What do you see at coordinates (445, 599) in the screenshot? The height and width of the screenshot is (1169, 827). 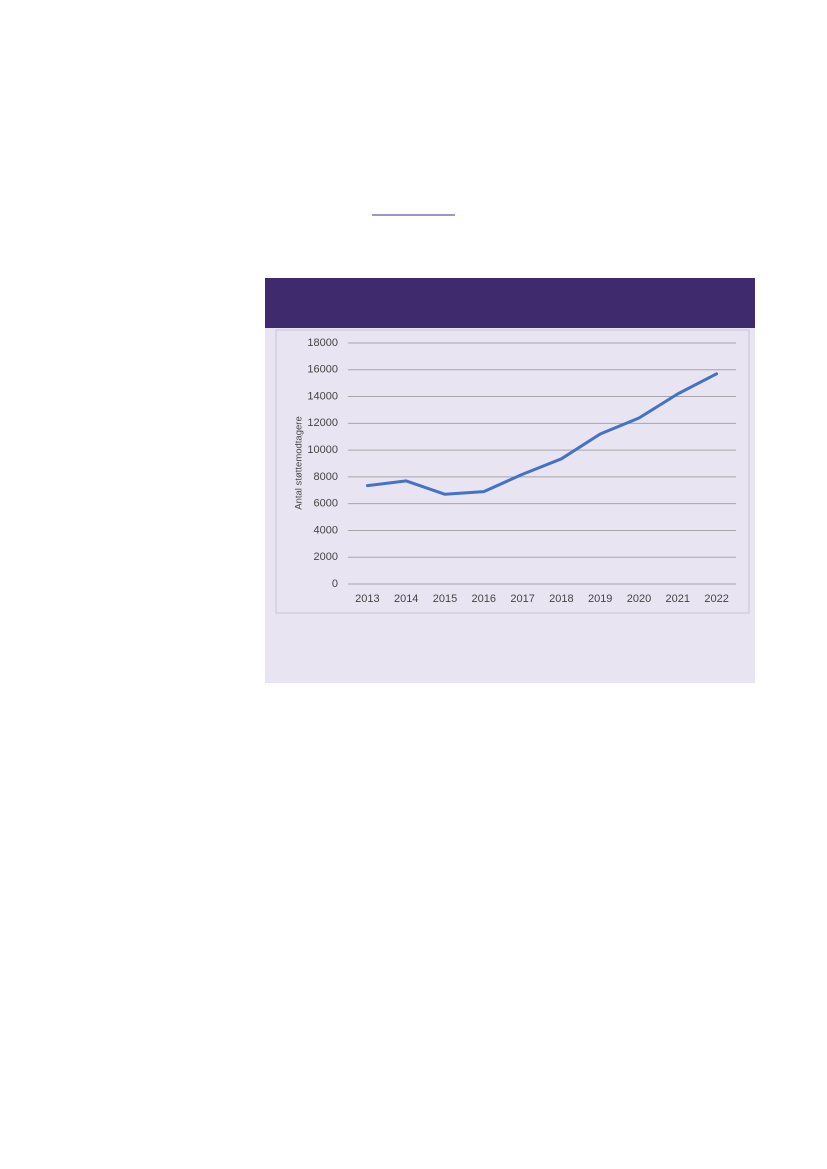 I see `x-tick-label: 2015` at bounding box center [445, 599].